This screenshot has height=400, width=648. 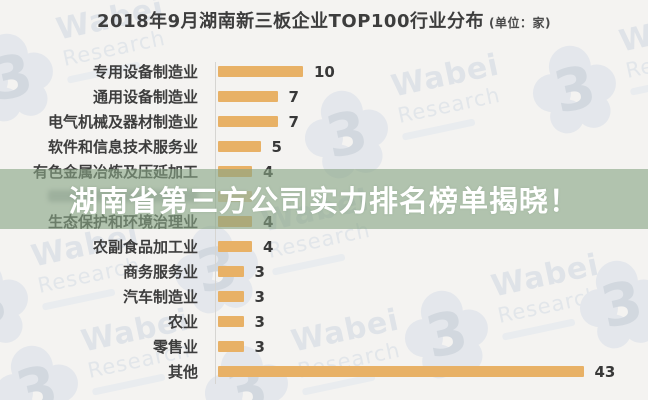 What do you see at coordinates (276, 146) in the screenshot?
I see `bar-value: 5` at bounding box center [276, 146].